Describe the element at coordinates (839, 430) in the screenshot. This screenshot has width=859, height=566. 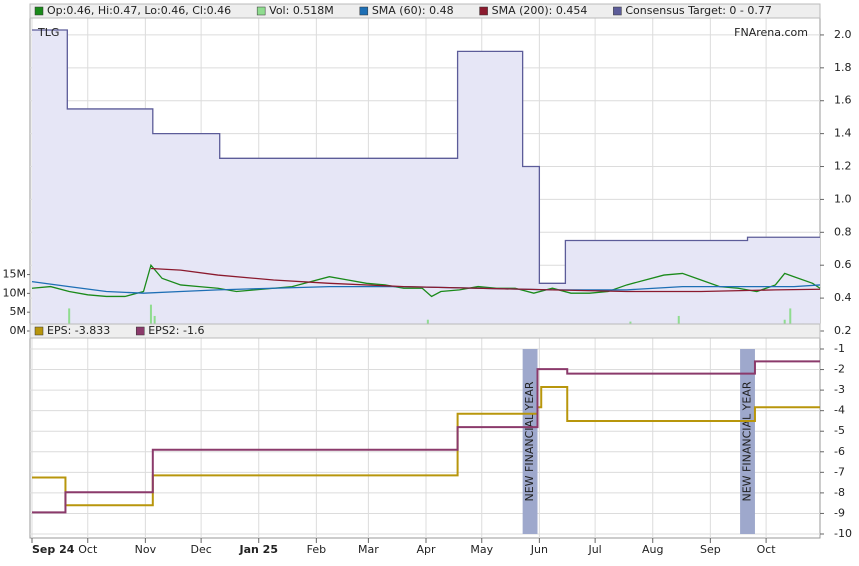
I see `y-tick-label: -5` at that location.